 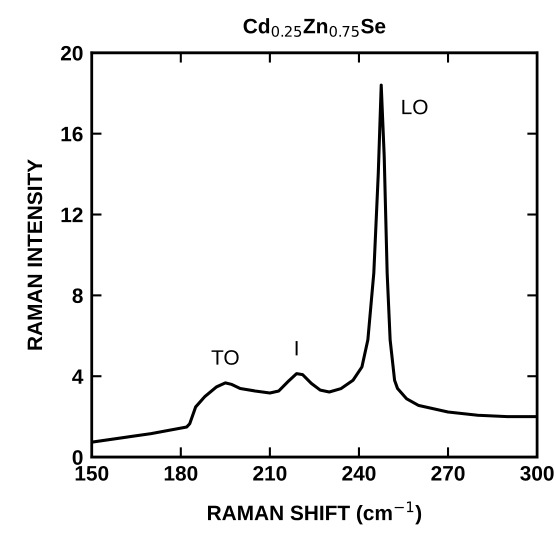 I want to click on x-tick-label: 240, so click(x=359, y=473).